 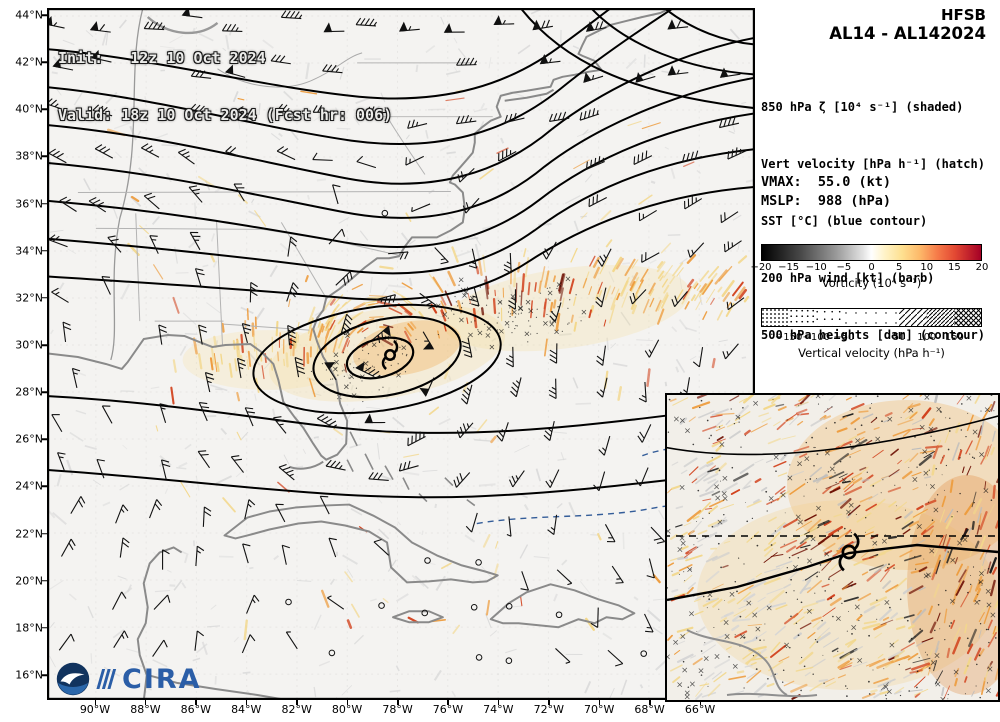 What do you see at coordinates (498, 709) in the screenshot?
I see `lon-tick-label: 74°W` at bounding box center [498, 709].